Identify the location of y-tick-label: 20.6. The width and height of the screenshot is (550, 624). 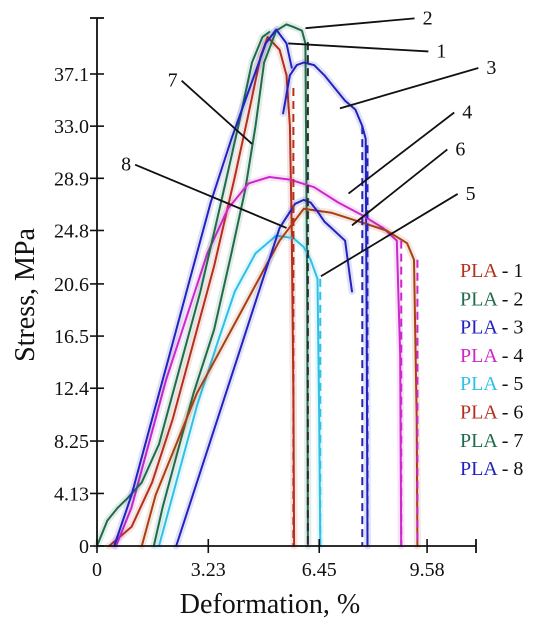
(71, 285).